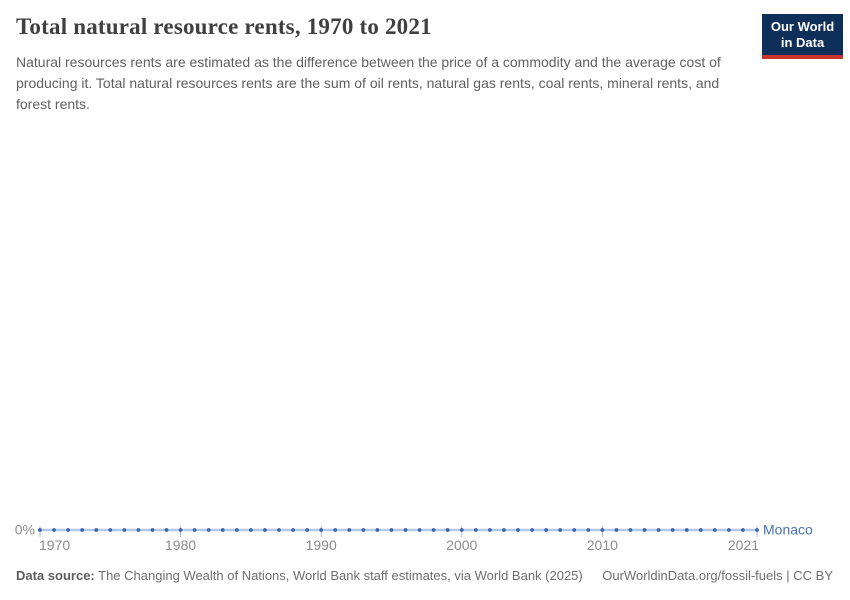 The width and height of the screenshot is (850, 600). I want to click on x-axis-tick-label: 2010, so click(602, 545).